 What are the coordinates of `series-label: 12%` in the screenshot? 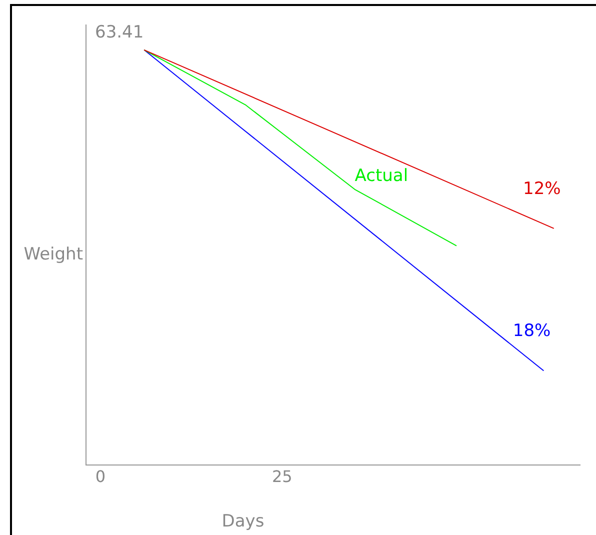 It's located at (542, 188).